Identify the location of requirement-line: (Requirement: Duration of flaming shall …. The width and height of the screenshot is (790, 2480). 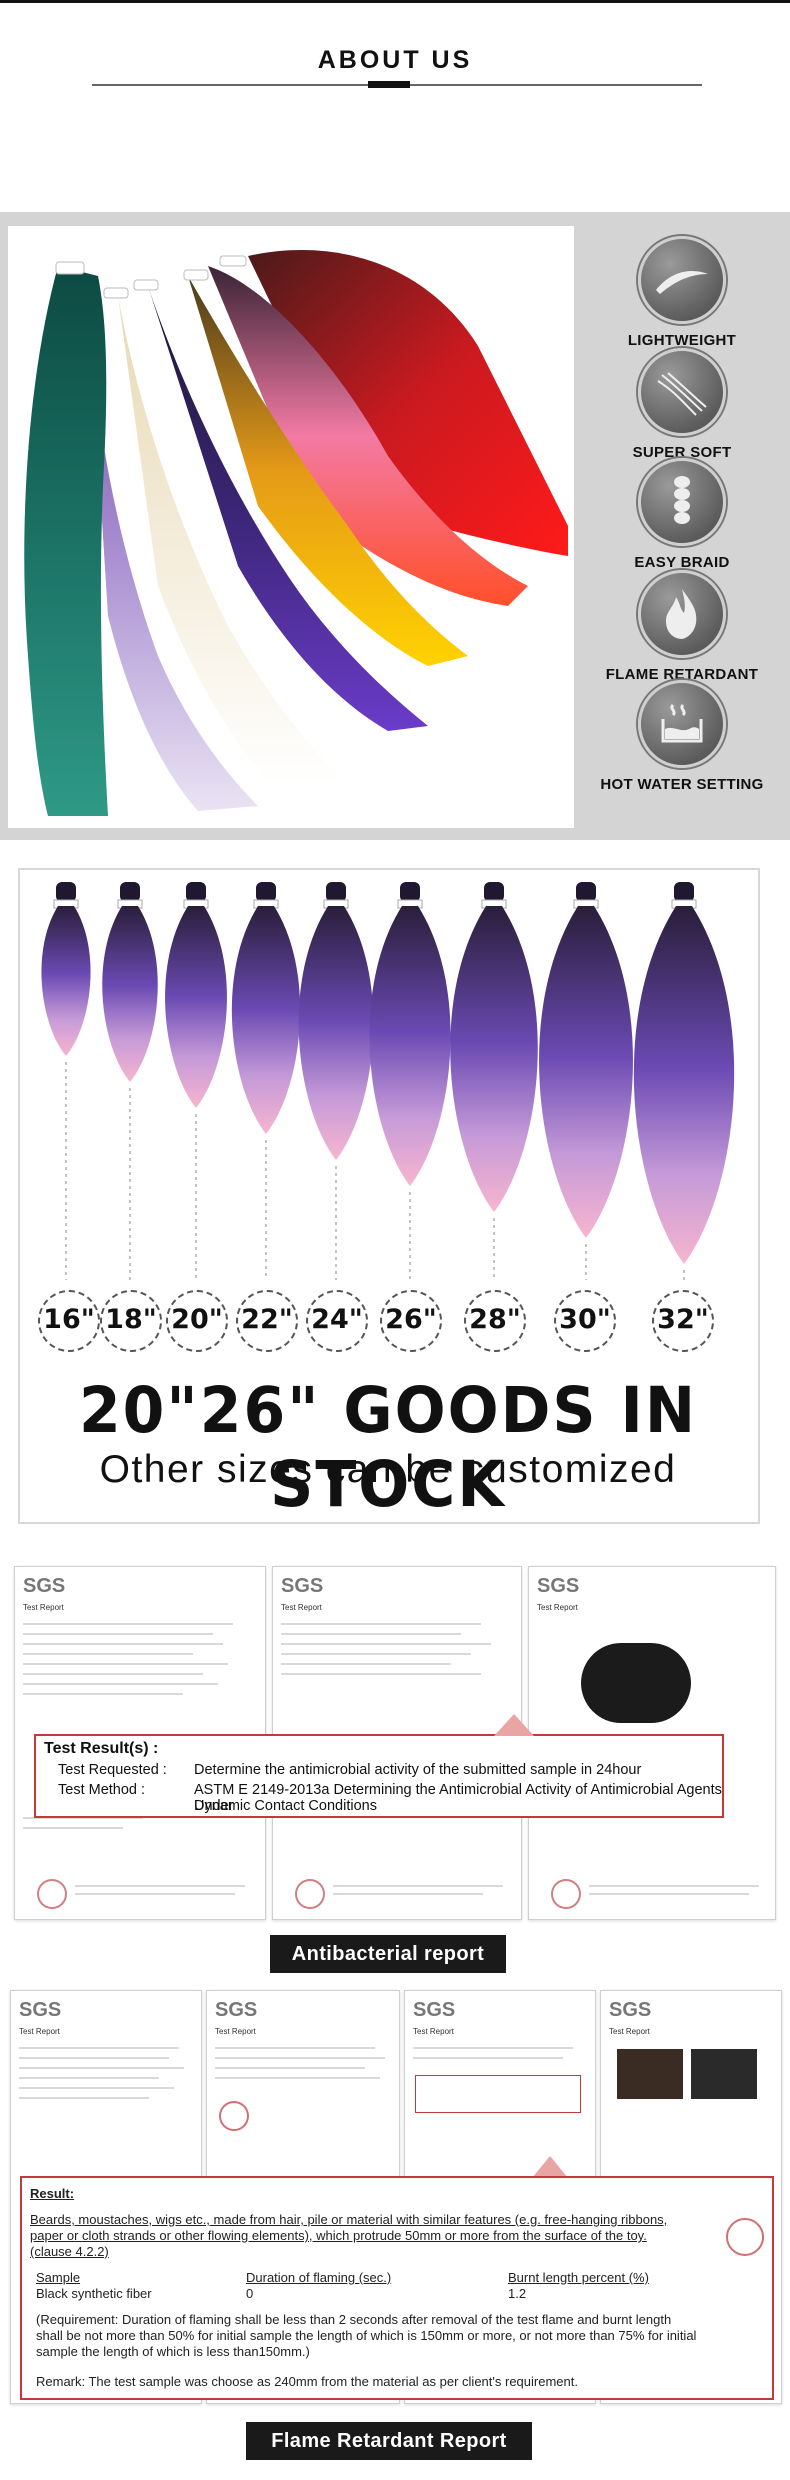
(354, 2319).